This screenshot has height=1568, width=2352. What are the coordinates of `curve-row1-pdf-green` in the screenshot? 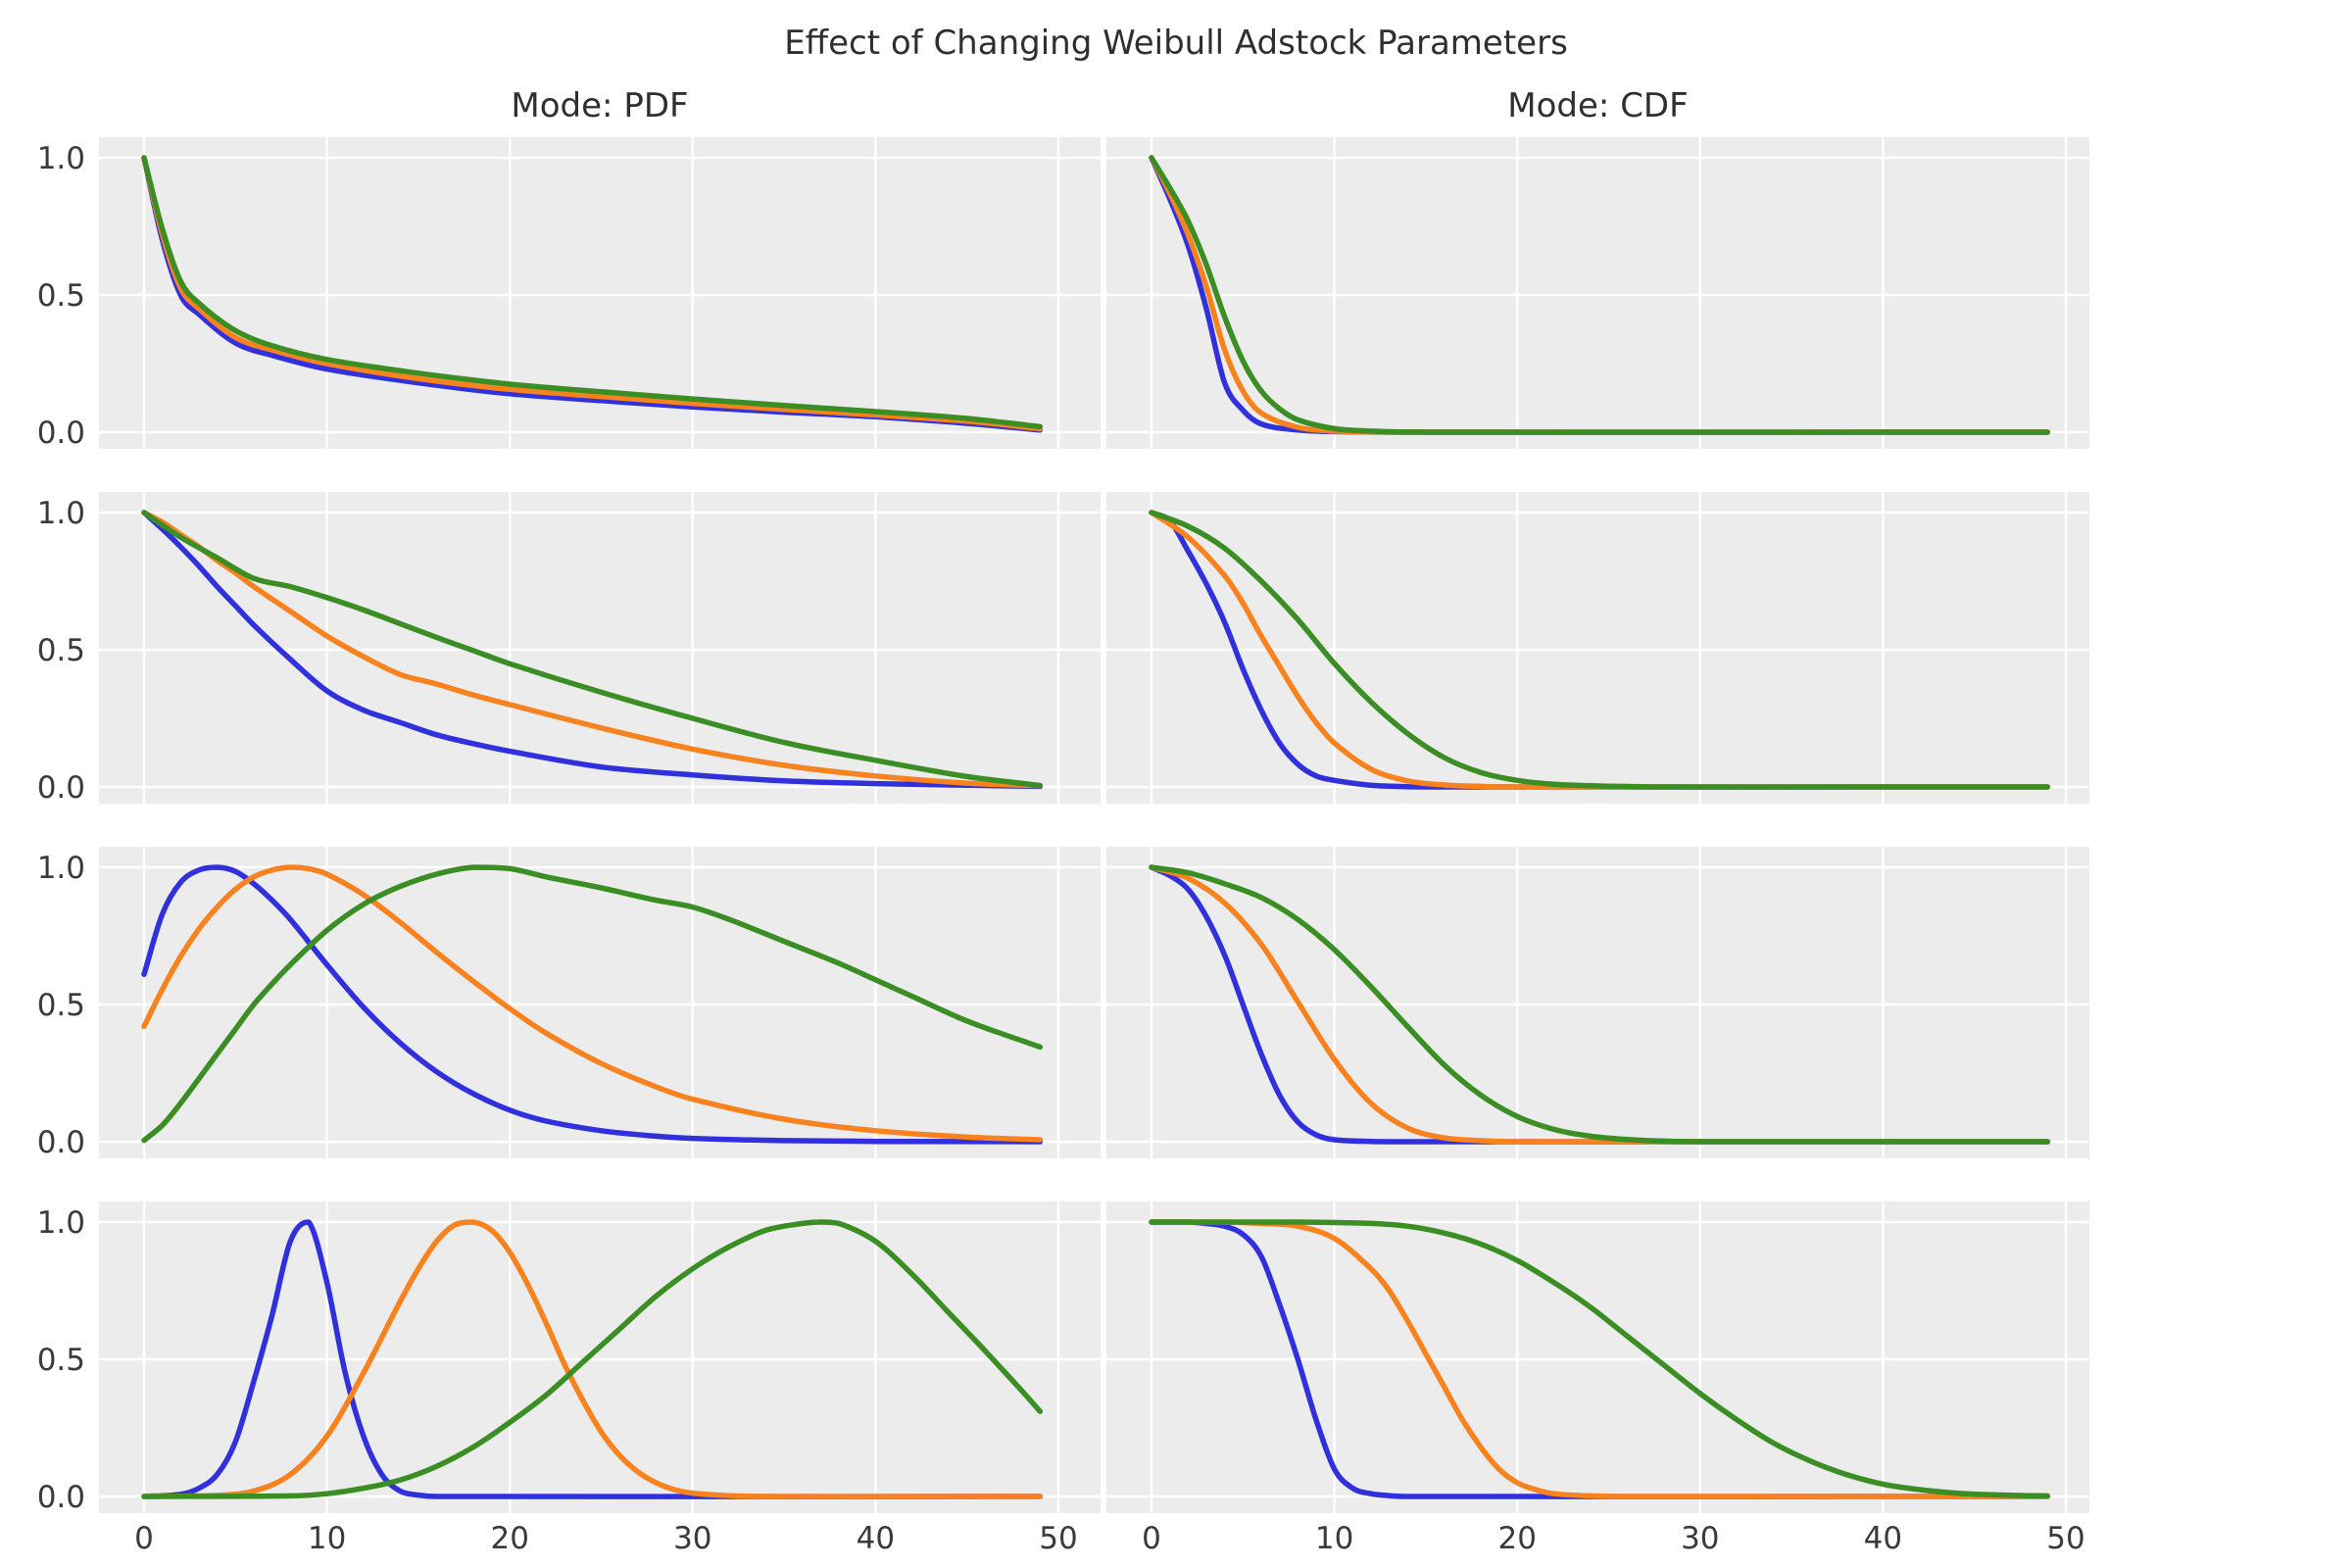 It's located at (592, 292).